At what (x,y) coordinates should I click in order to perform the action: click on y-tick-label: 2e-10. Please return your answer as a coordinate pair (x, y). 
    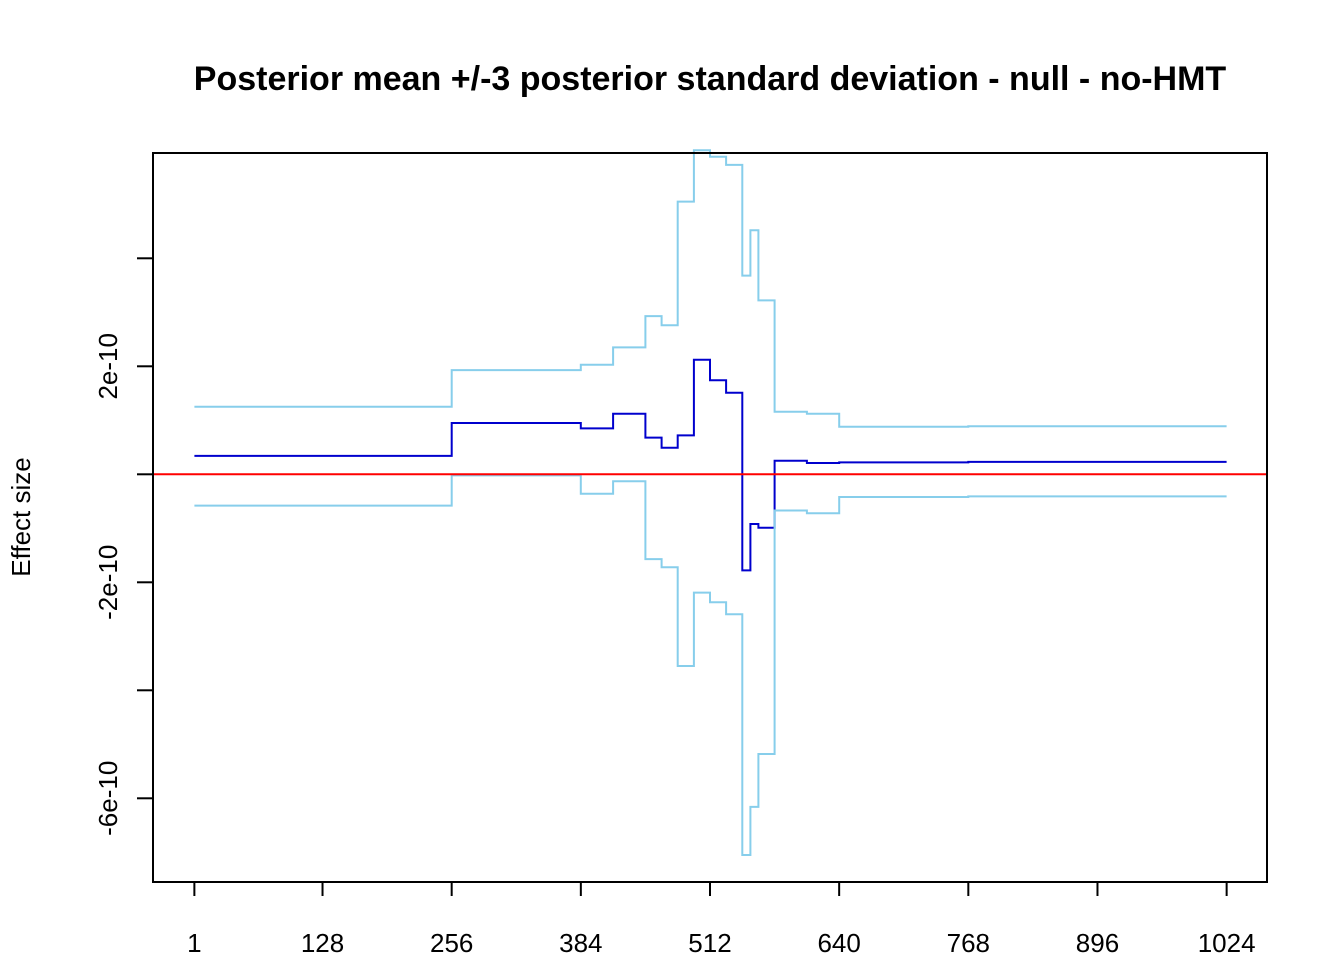
    Looking at the image, I should click on (108, 366).